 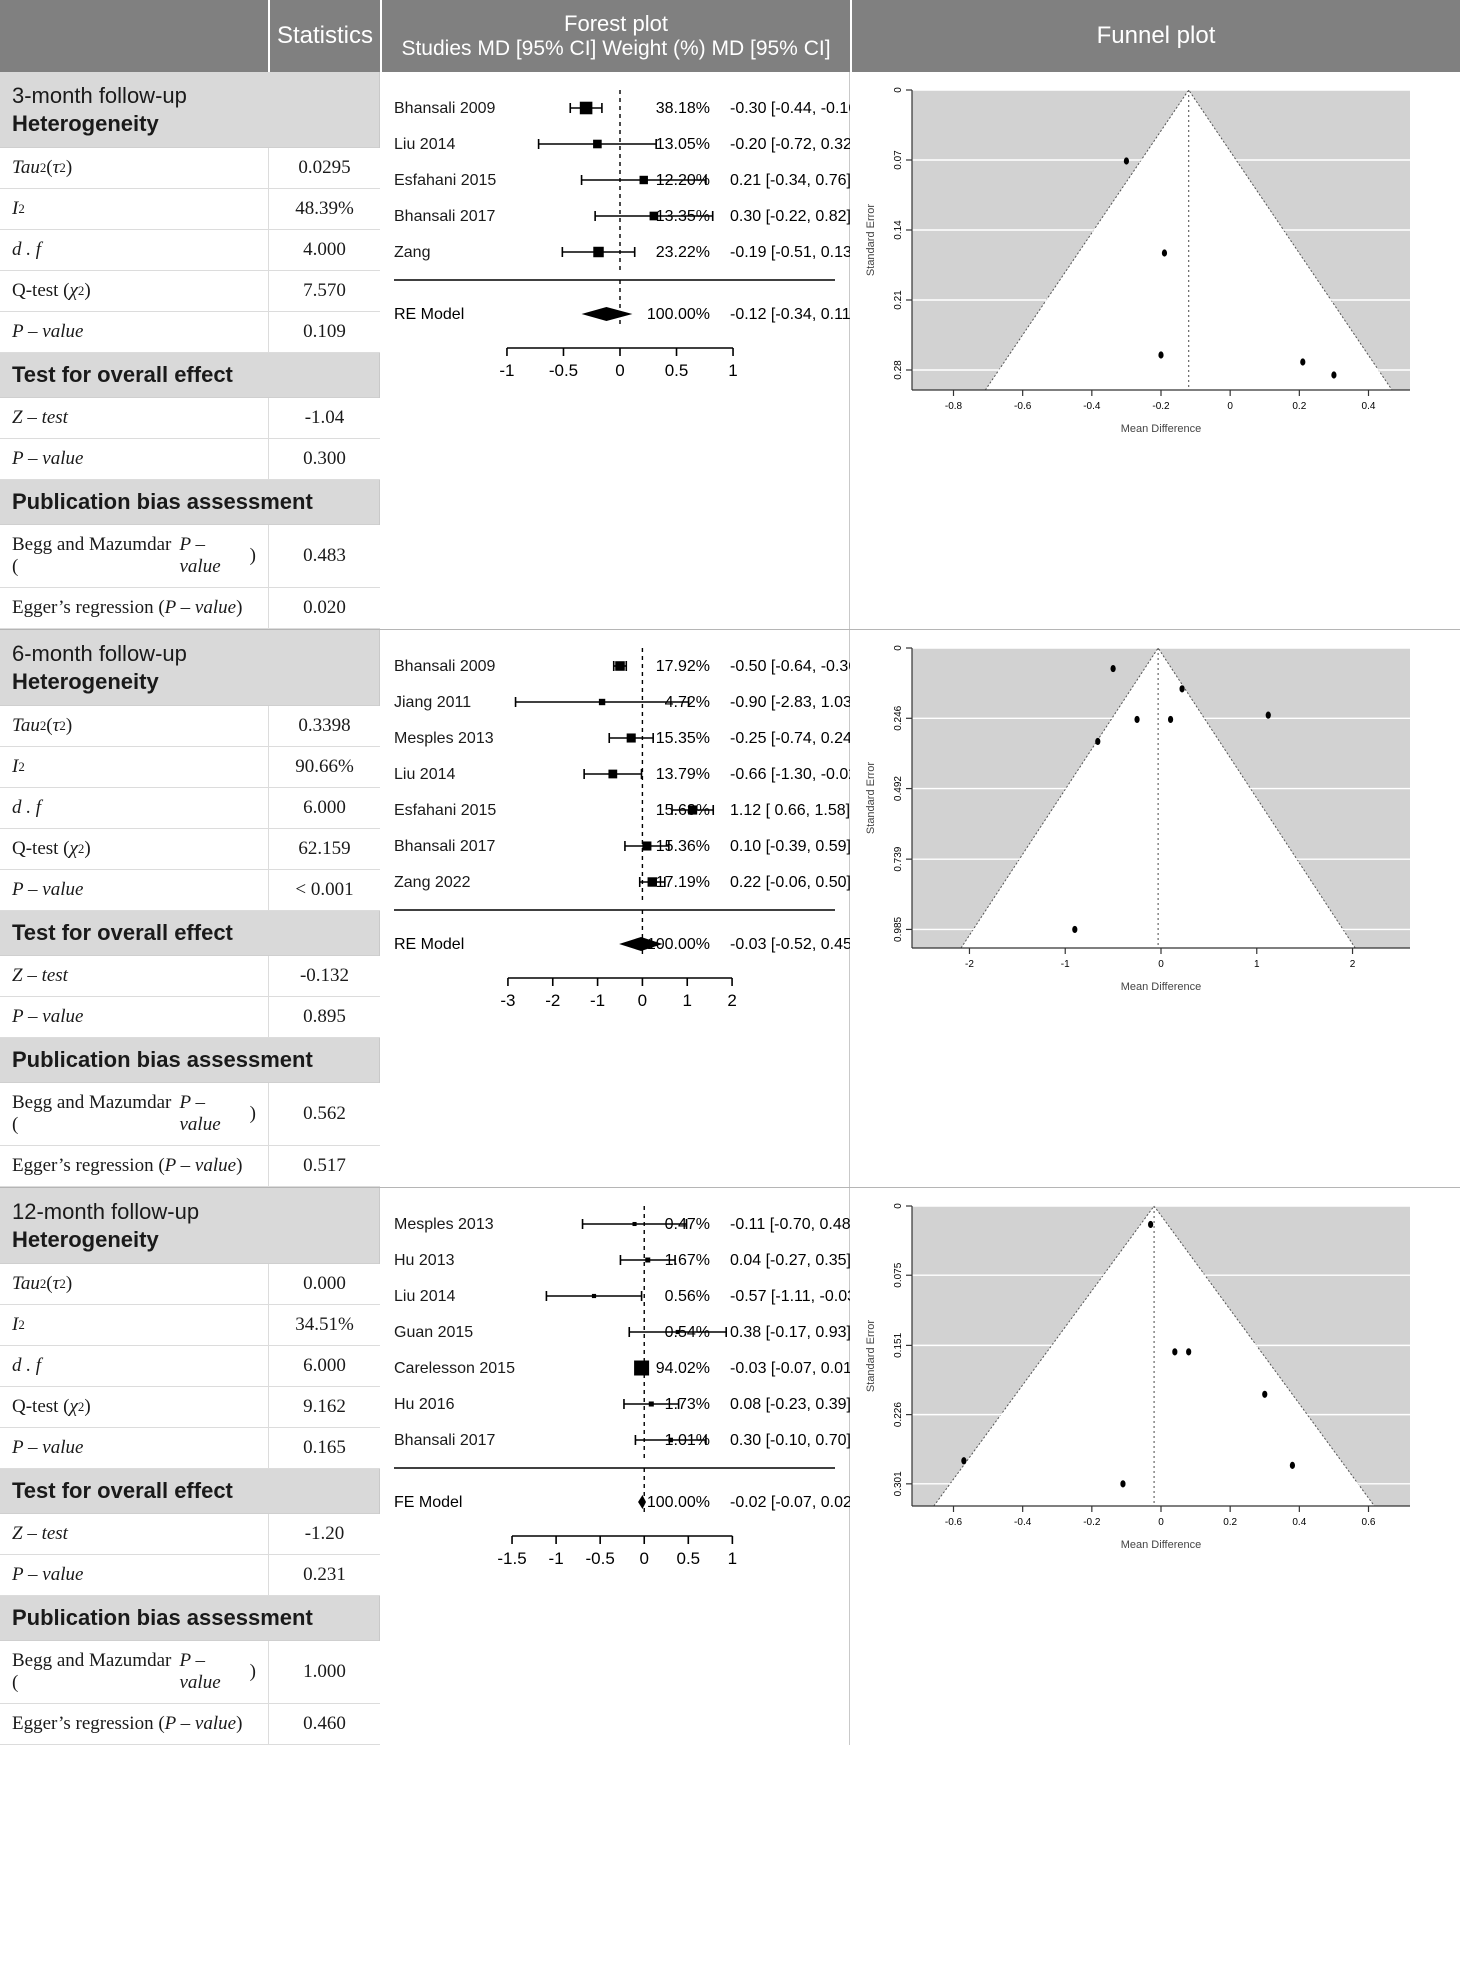 What do you see at coordinates (790, 1260) in the screenshot?
I see `forest-md-ci: 0.04 [-0.27, 0.35]` at bounding box center [790, 1260].